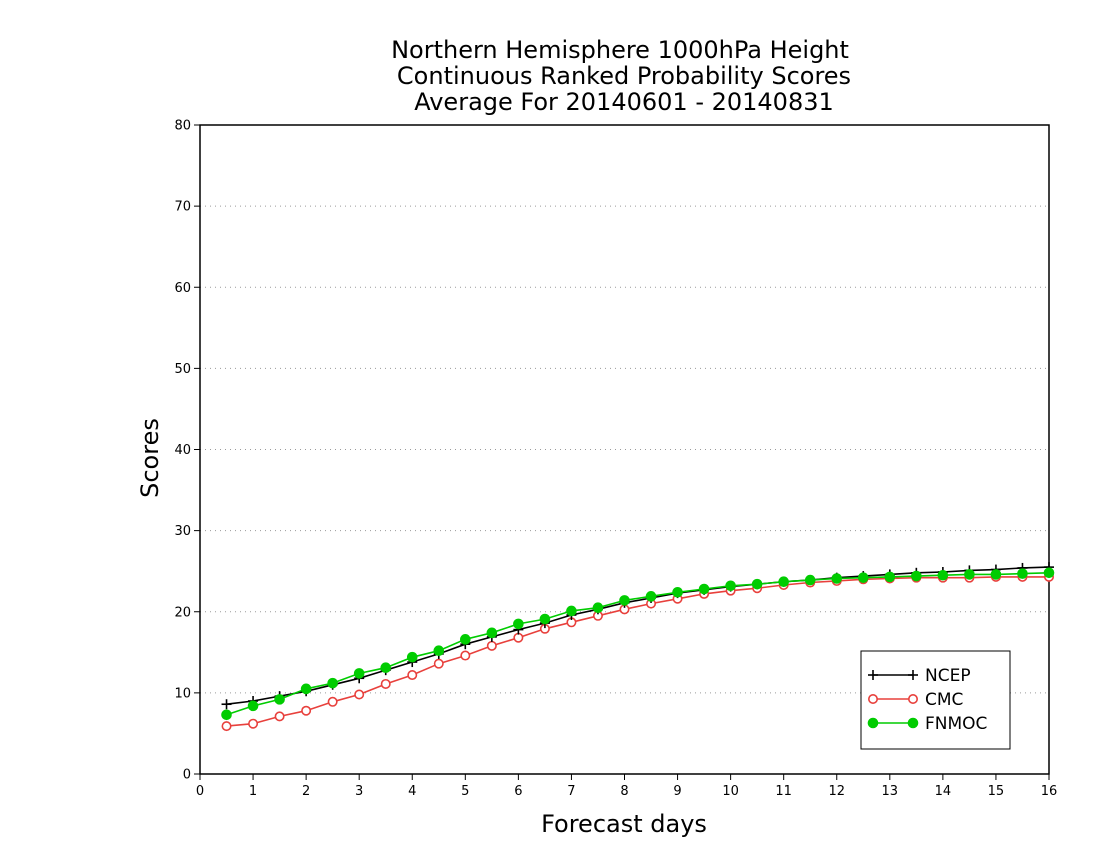  I want to click on y-tick-label: 40, so click(182, 450).